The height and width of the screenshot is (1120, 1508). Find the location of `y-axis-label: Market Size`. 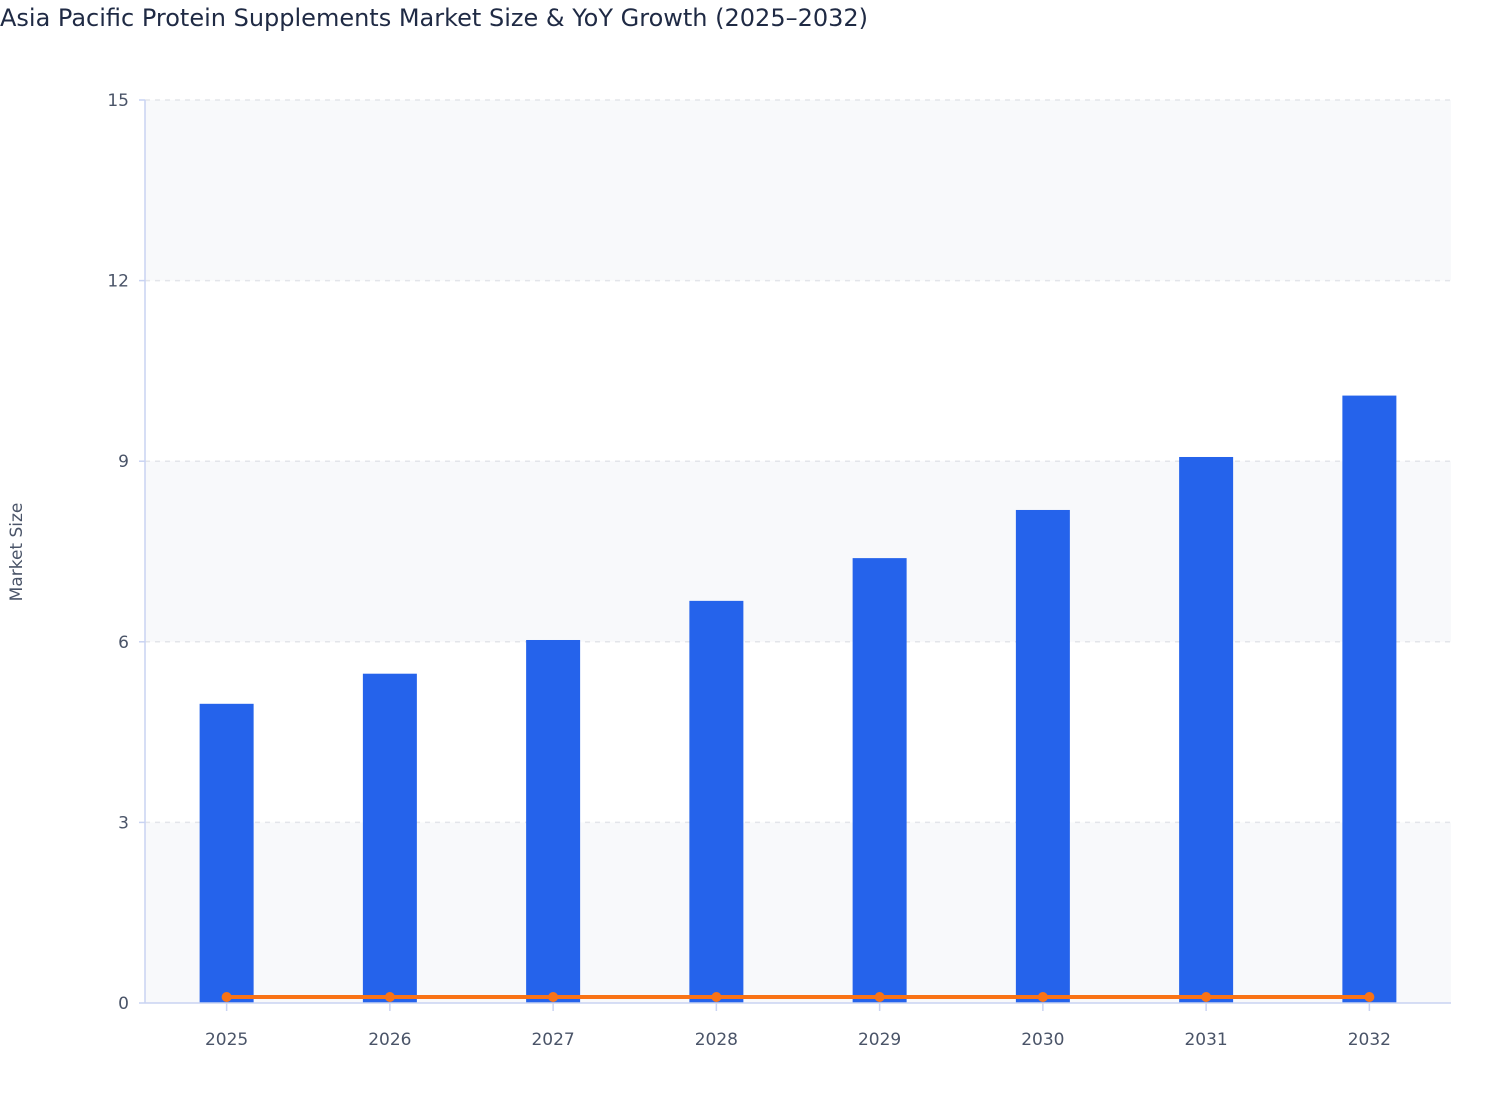

y-axis-label: Market Size is located at coordinates (17, 552).